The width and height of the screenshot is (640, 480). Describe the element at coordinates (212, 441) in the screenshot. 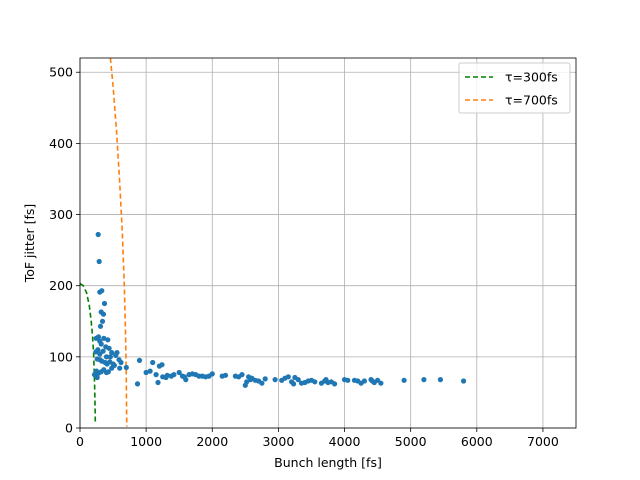

I see `x-tick-label: 2000` at that location.